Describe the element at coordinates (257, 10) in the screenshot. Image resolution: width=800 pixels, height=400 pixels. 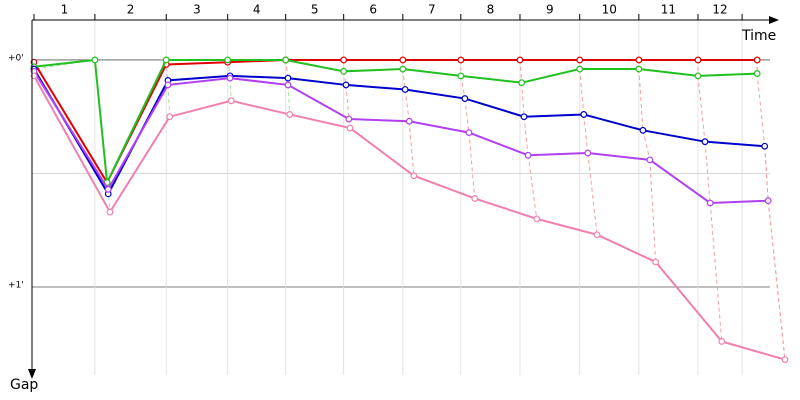
I see `x-tick-label: 4` at that location.